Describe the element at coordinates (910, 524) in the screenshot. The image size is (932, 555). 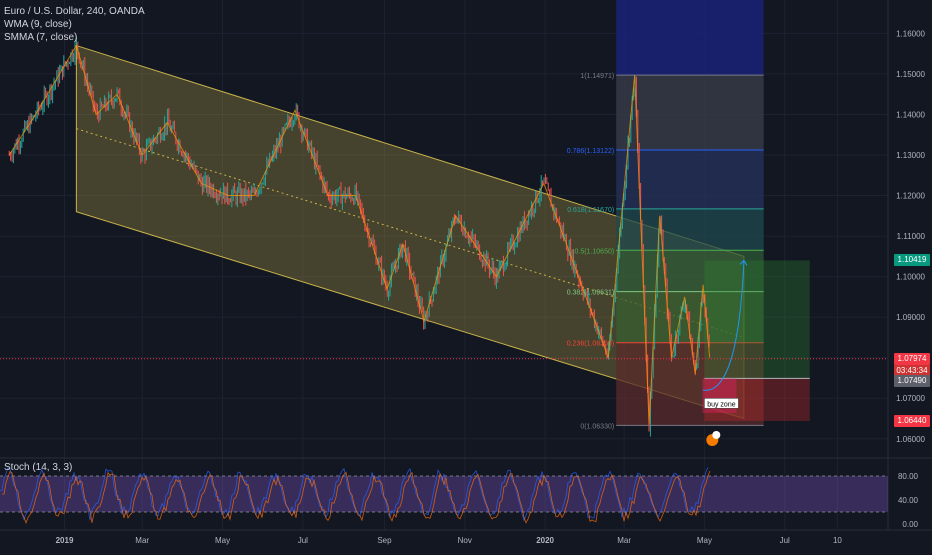
I see `stoch-tick-label: 0.00` at that location.